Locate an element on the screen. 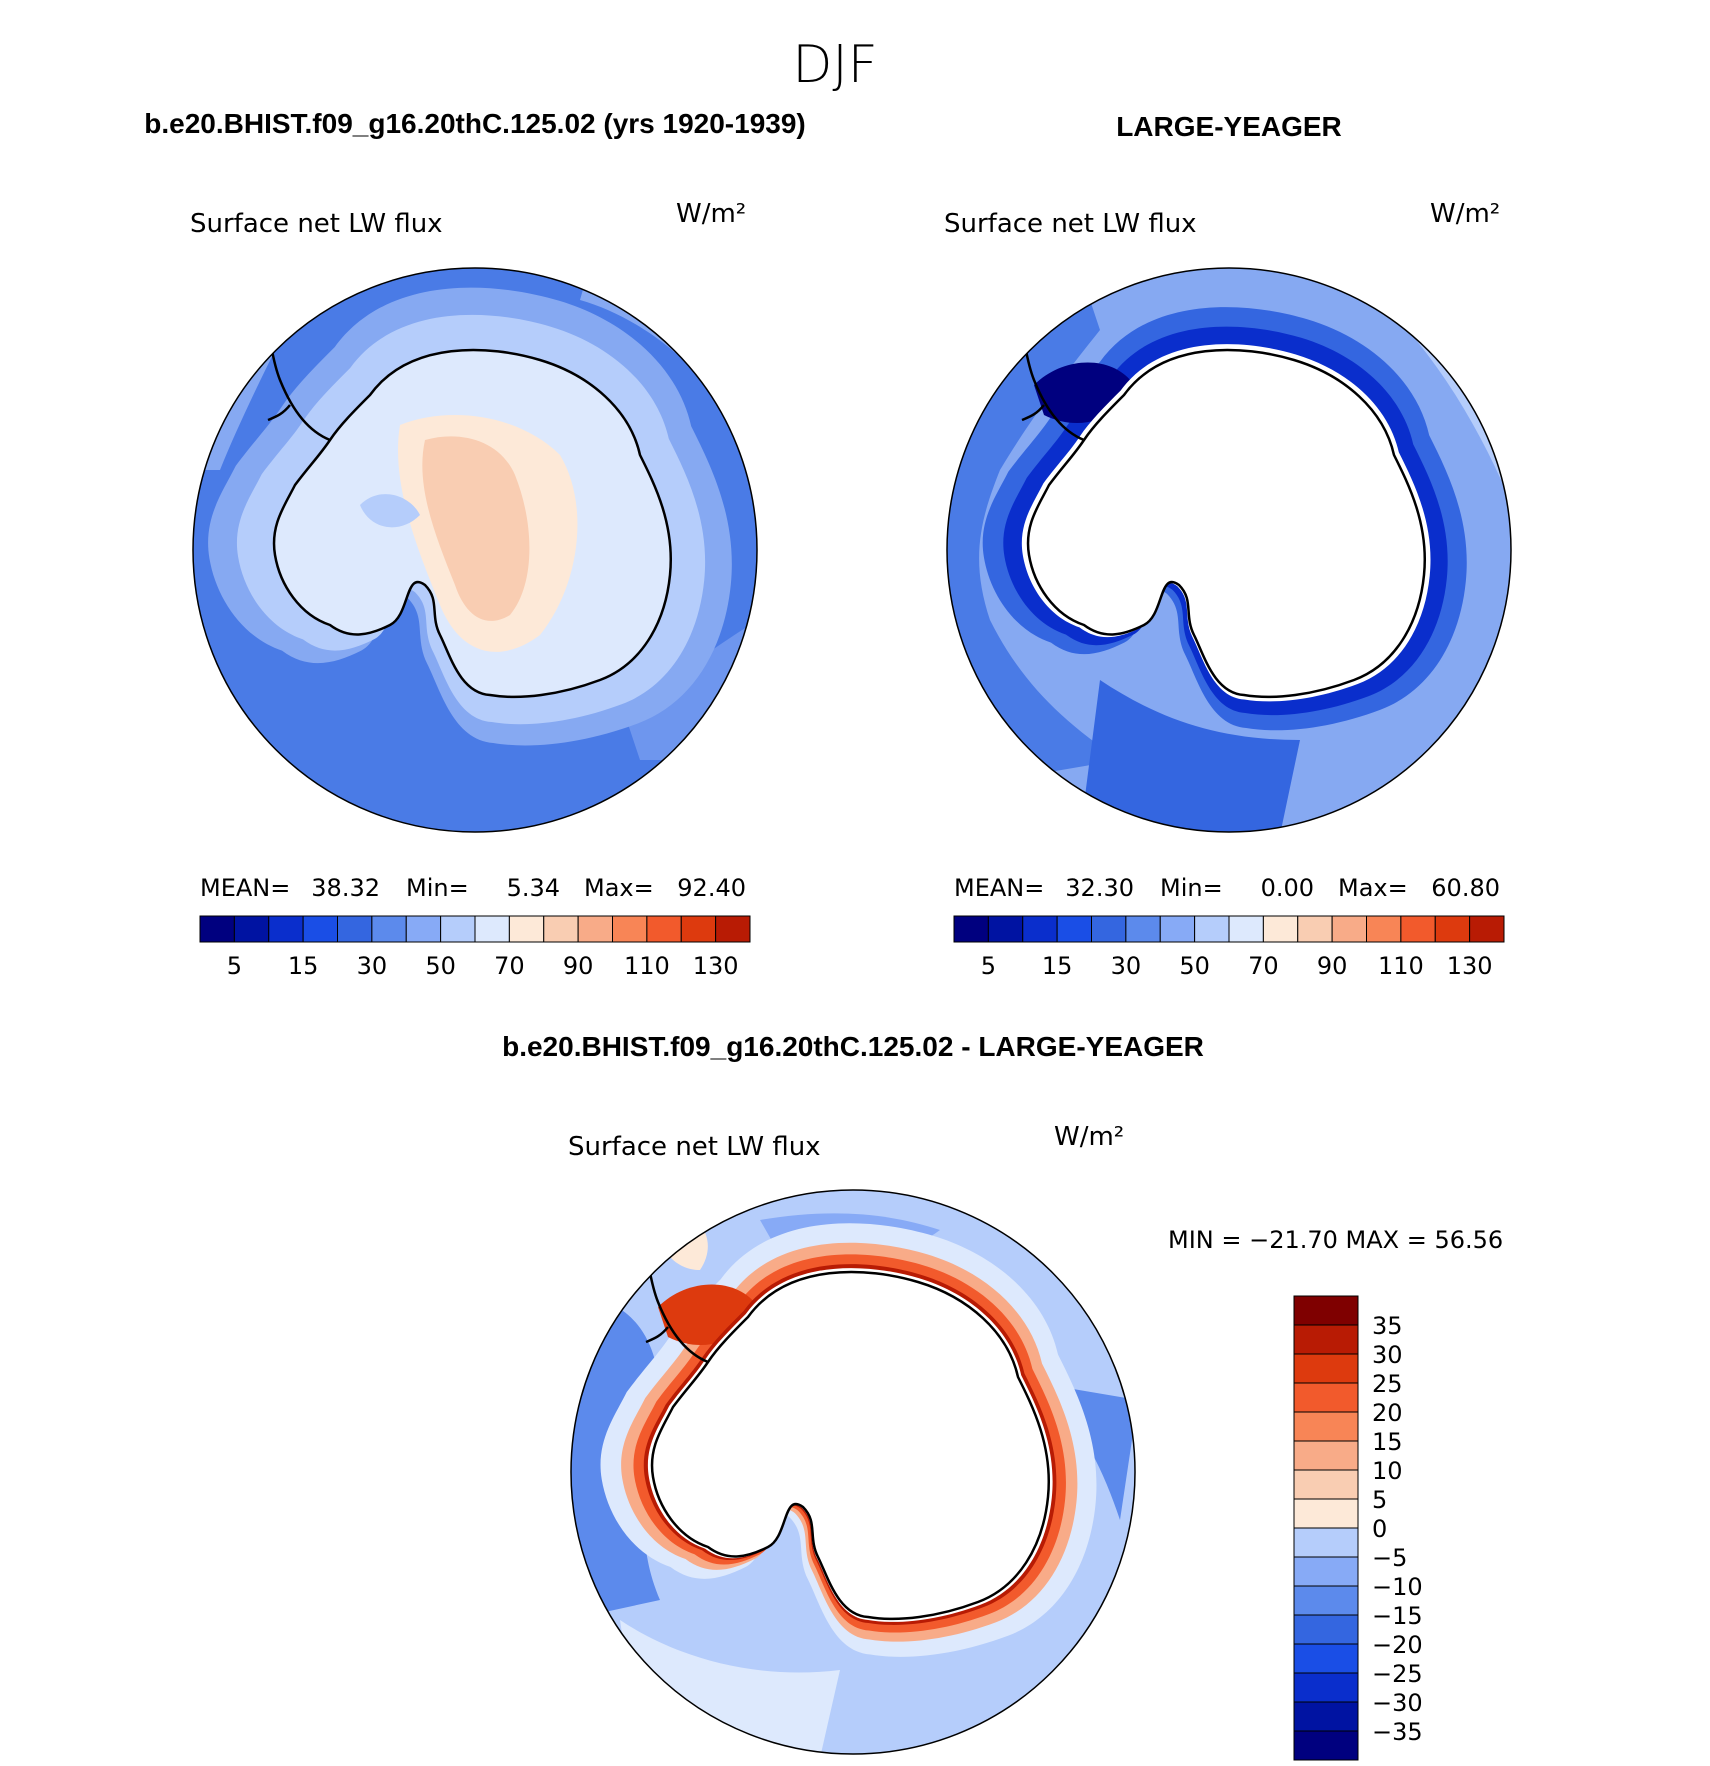 The height and width of the screenshot is (1766, 1710). min-label: Min= is located at coordinates (437, 888).